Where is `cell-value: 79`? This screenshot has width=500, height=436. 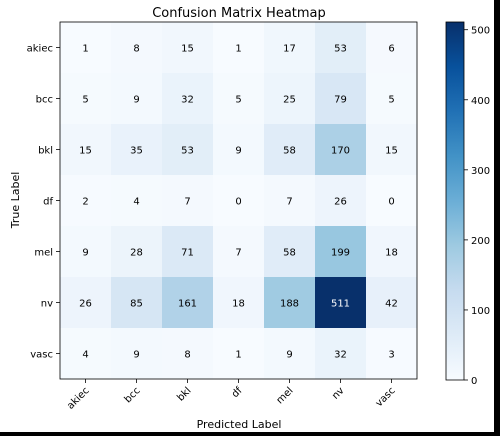
cell-value: 79 is located at coordinates (340, 100).